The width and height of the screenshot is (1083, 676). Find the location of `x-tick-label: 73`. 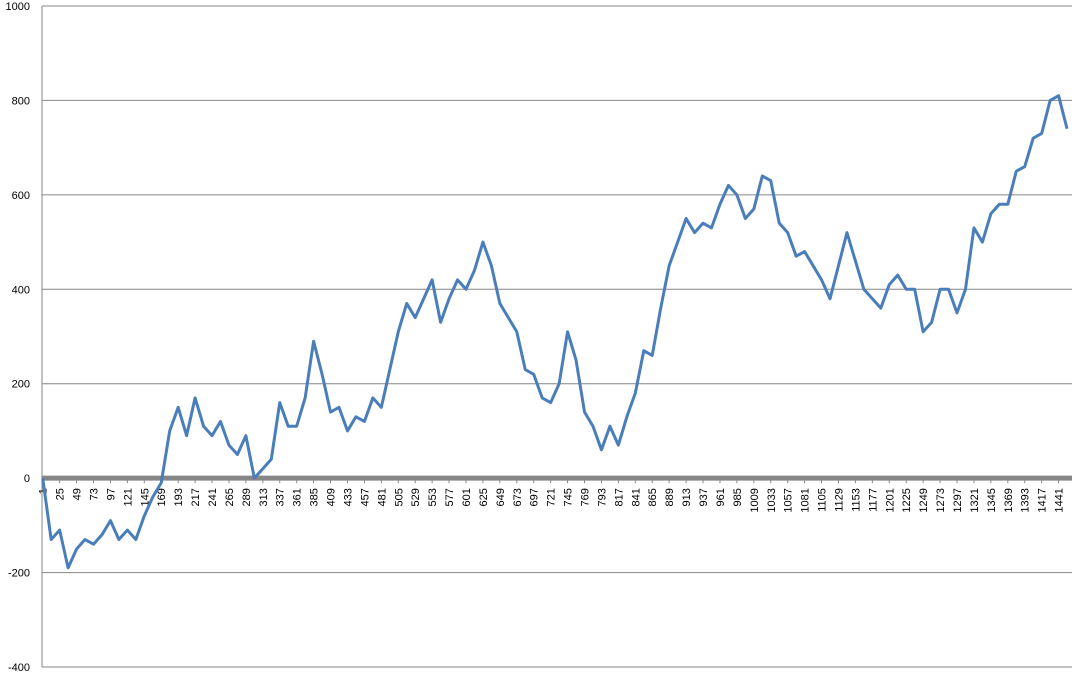

x-tick-label: 73 is located at coordinates (95, 494).